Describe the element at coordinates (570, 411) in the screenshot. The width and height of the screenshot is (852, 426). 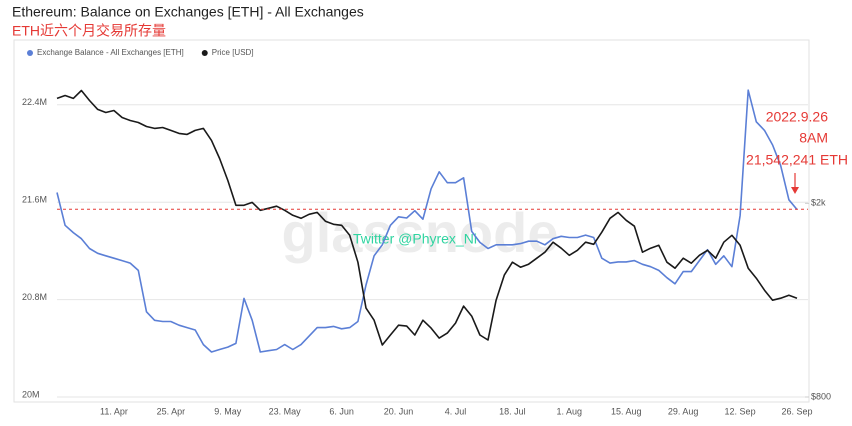
I see `x-tick-label: 1. Aug` at that location.